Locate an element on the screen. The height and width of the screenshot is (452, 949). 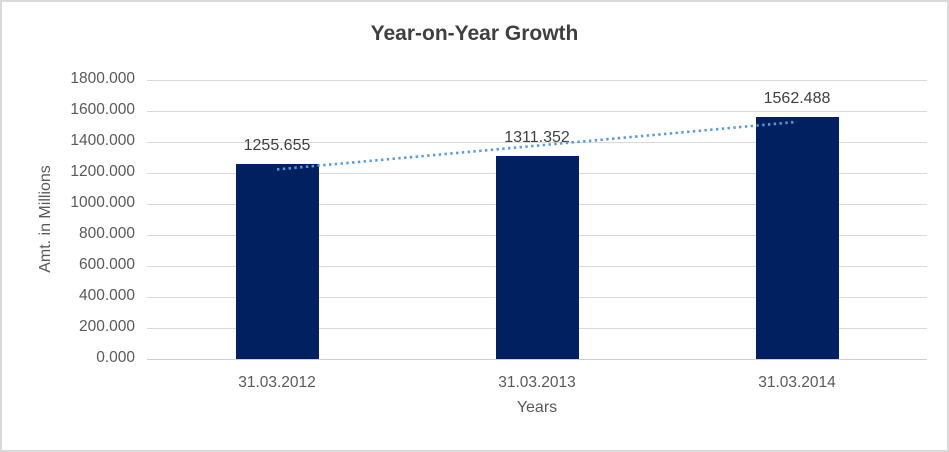
bar-31.03.2013 is located at coordinates (537, 257).